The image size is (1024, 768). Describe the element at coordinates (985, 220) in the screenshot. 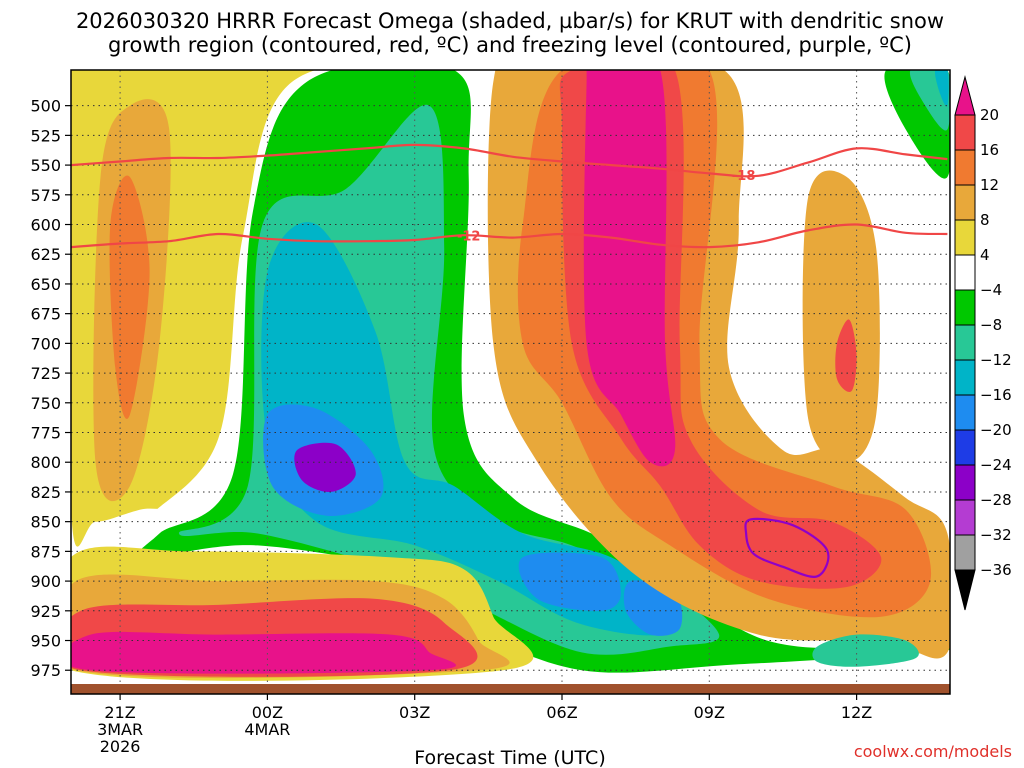

I see `colorbar-label-3: 8` at that location.